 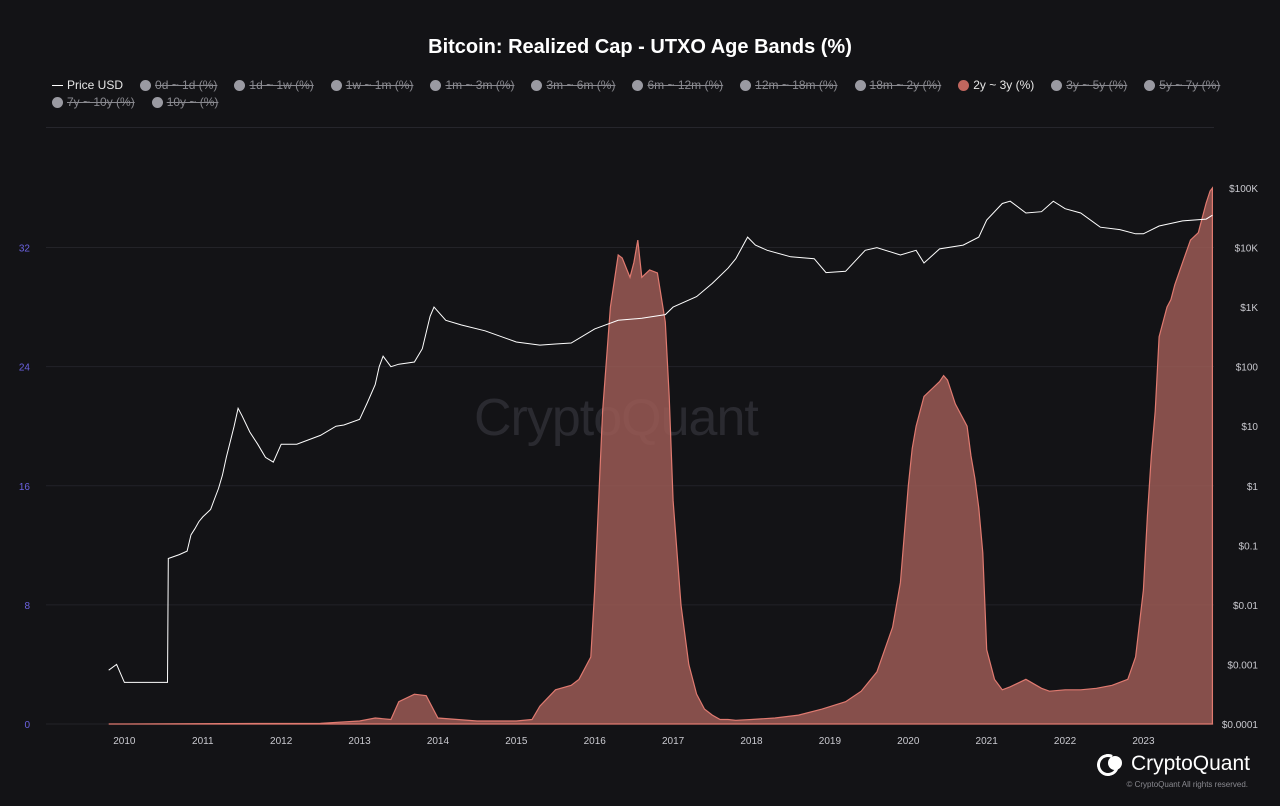 I want to click on legend-label: Price USD, so click(x=95, y=85).